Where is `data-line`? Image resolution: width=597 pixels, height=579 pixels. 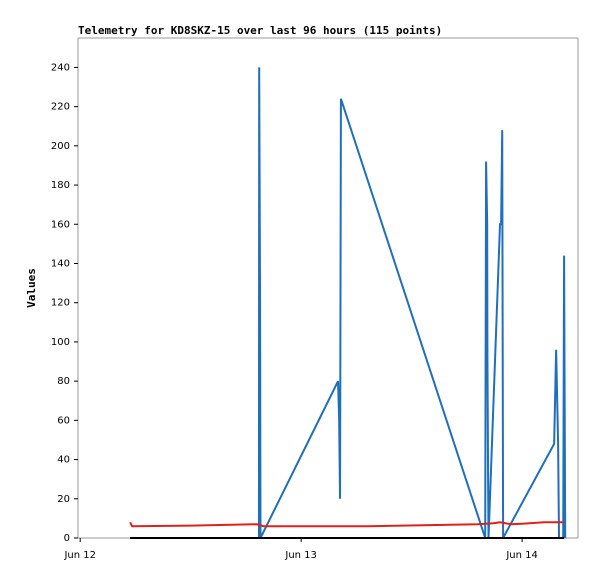
data-line is located at coordinates (347, 524).